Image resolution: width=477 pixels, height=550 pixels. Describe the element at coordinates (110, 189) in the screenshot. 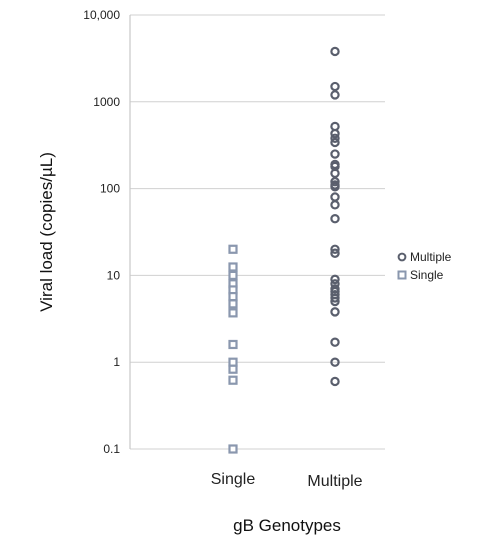

I see `y-tick-label: 100` at that location.